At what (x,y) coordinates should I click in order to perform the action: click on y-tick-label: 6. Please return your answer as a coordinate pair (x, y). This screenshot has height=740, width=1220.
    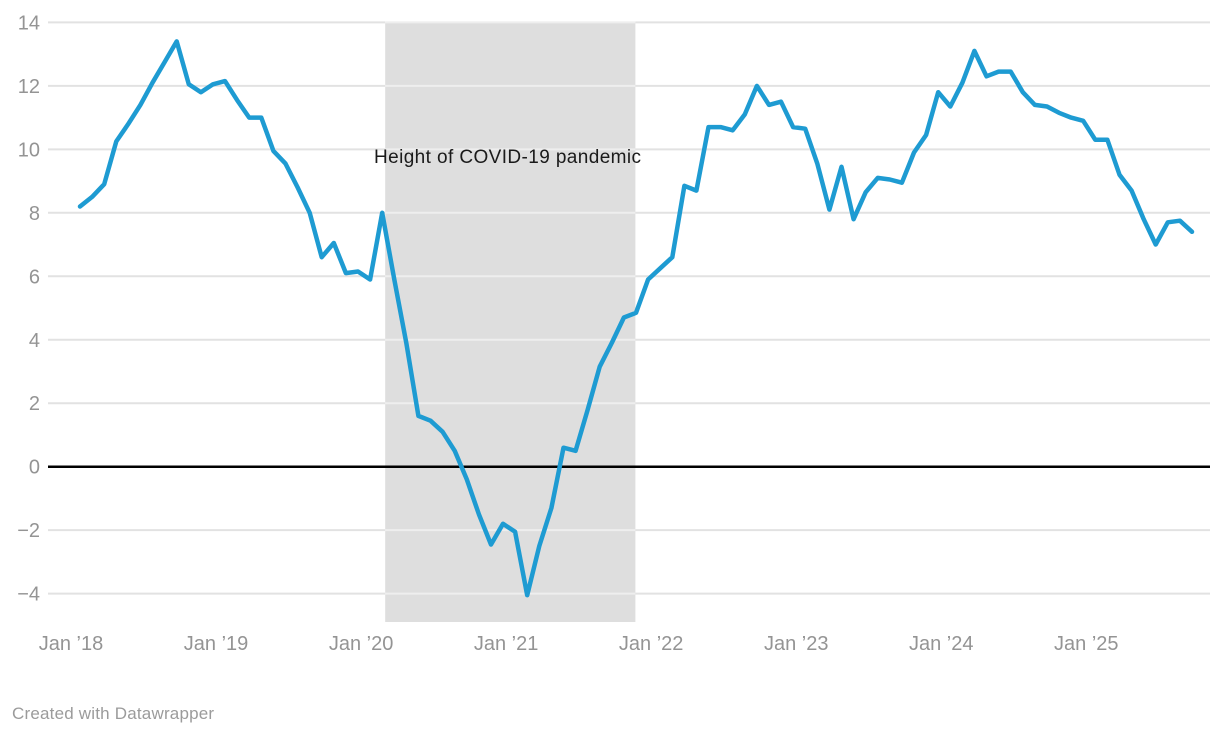
    Looking at the image, I should click on (34, 277).